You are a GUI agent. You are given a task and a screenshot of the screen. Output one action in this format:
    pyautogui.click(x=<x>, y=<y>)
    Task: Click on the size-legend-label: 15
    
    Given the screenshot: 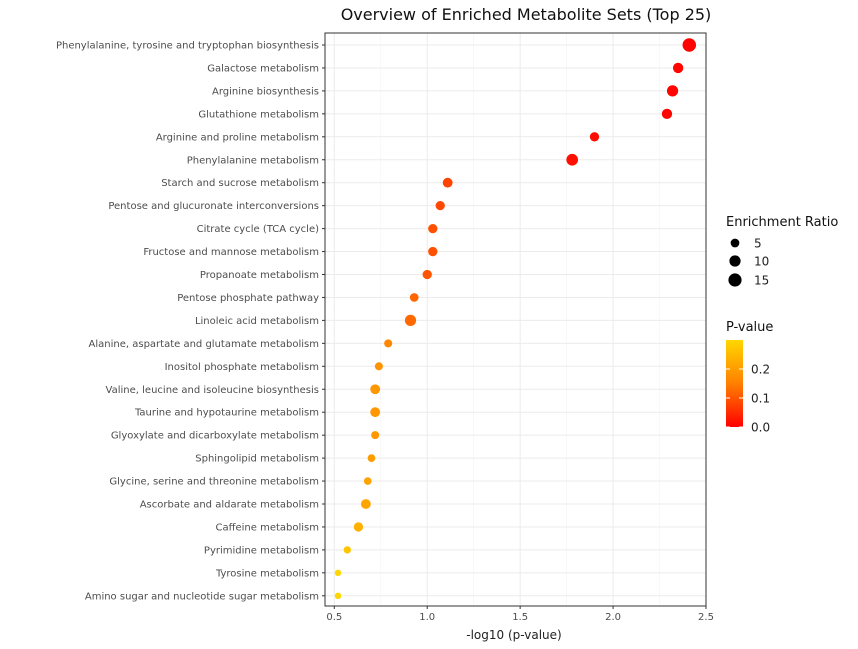 What is the action you would take?
    pyautogui.click(x=761, y=281)
    